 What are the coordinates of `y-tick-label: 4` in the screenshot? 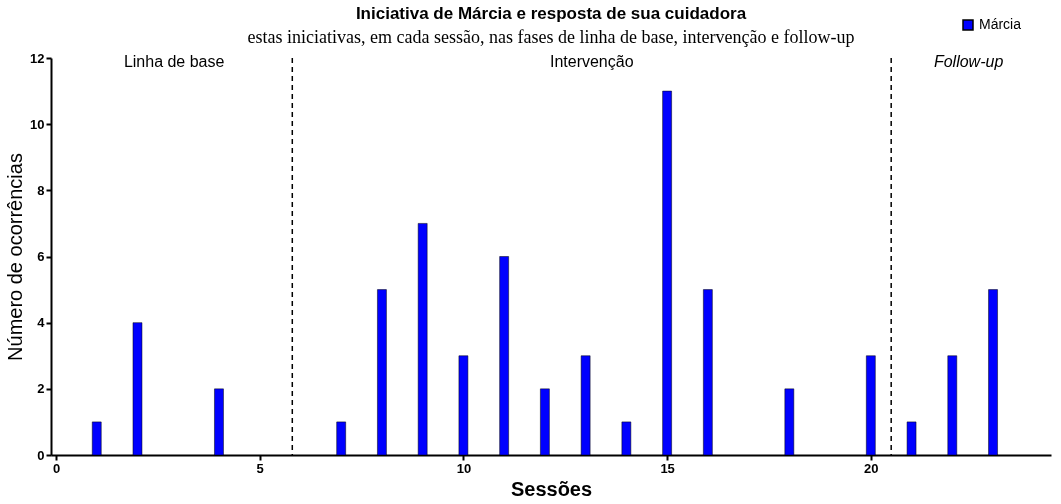 It's located at (41, 323).